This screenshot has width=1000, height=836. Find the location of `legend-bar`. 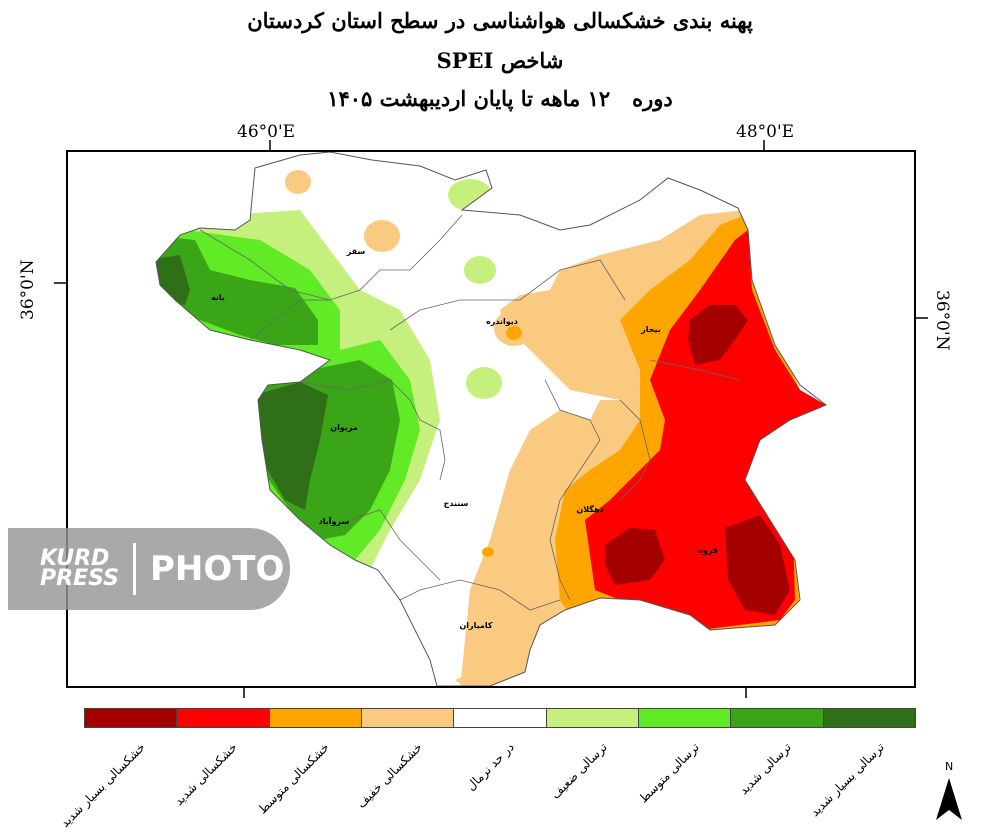

legend-bar is located at coordinates (500, 718).